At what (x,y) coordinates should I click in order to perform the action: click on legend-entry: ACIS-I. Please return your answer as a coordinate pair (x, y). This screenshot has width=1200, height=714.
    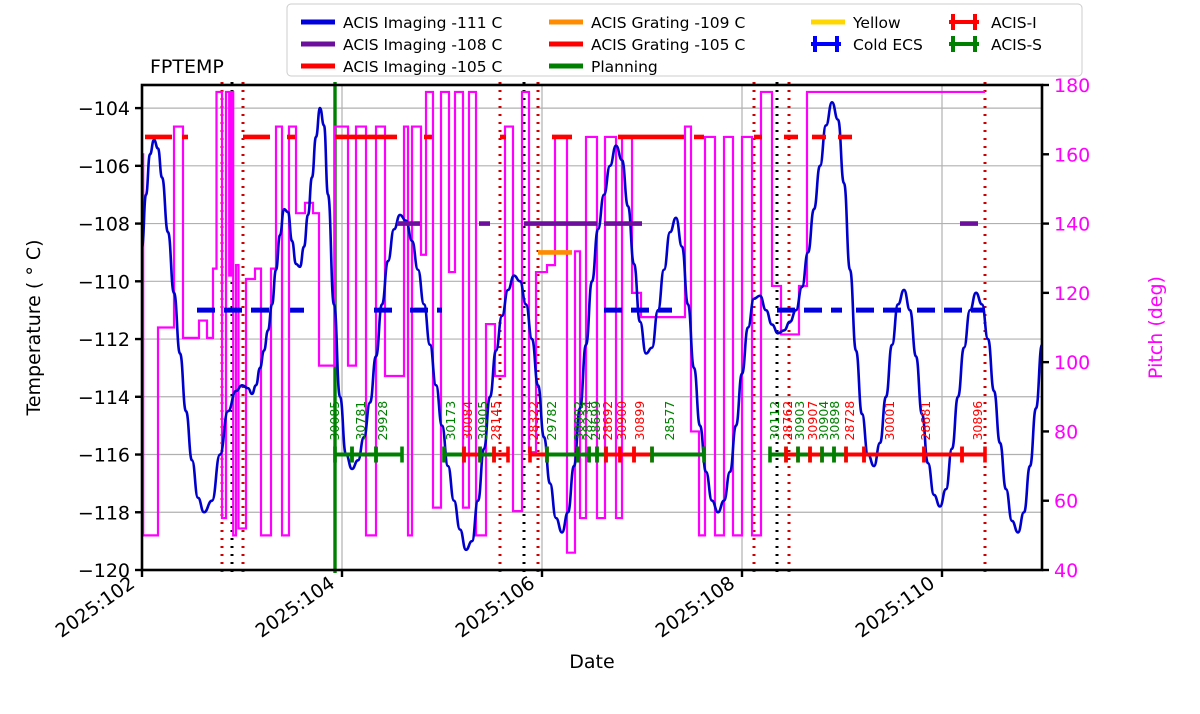
    Looking at the image, I should click on (993, 23).